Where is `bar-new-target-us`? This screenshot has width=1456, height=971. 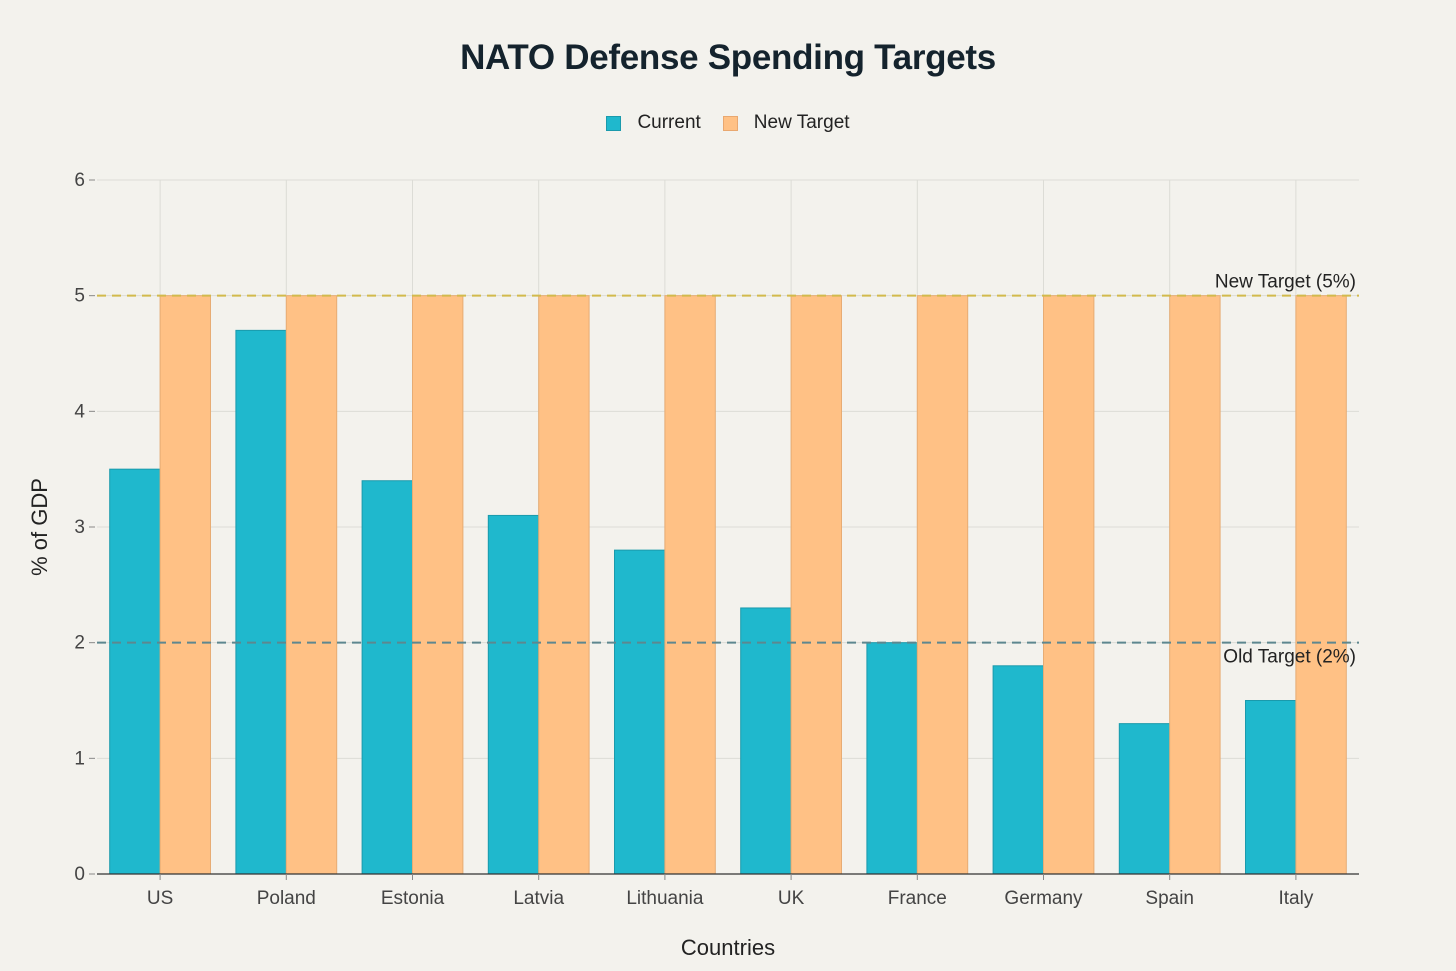 bar-new-target-us is located at coordinates (185, 585).